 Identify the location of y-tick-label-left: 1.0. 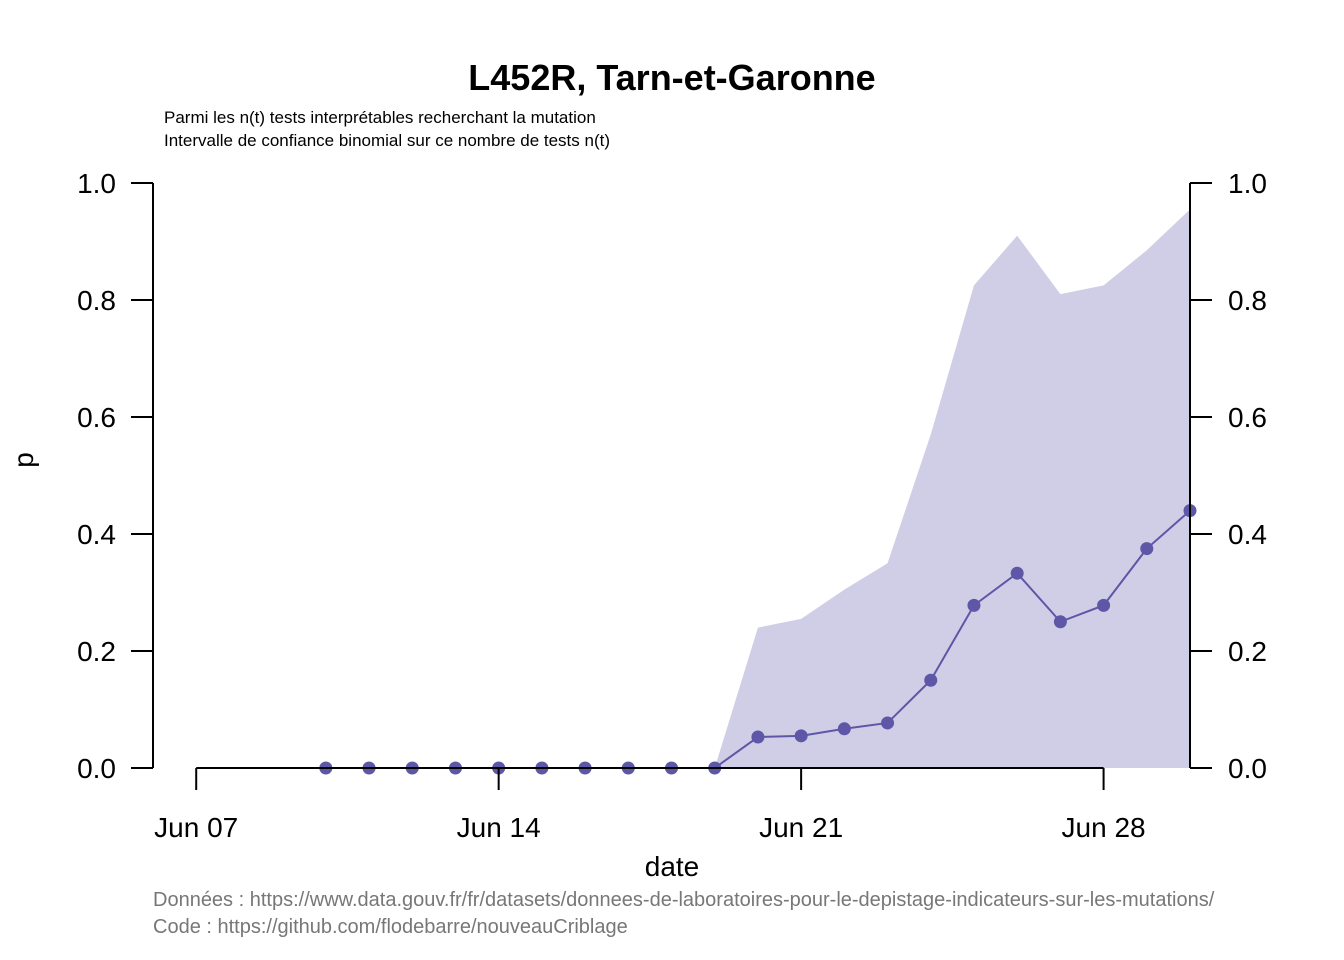
(96, 183).